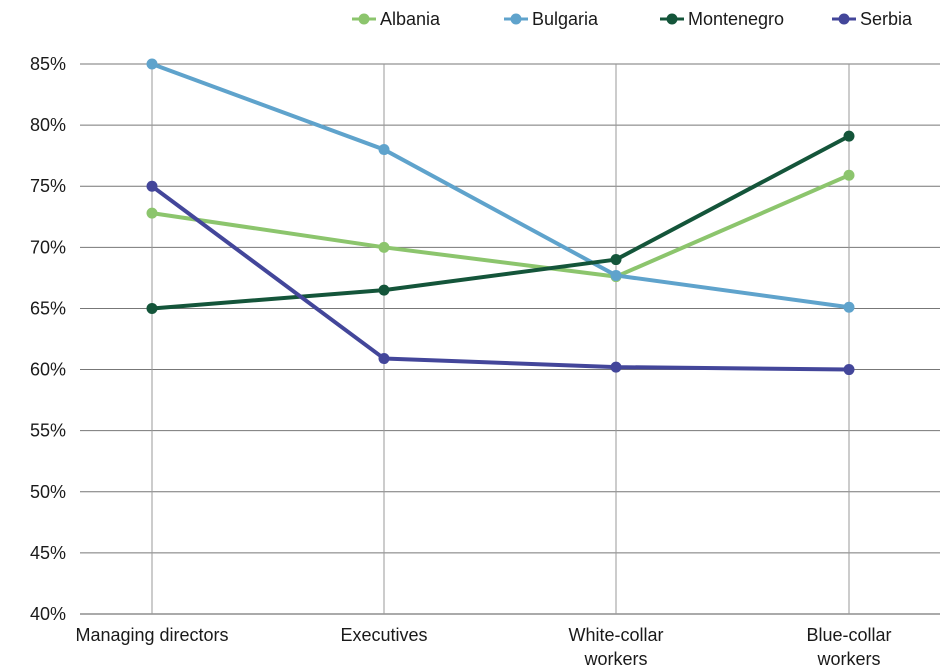 This screenshot has width=948, height=671. Describe the element at coordinates (410, 19) in the screenshot. I see `legend-label: Albania` at that location.